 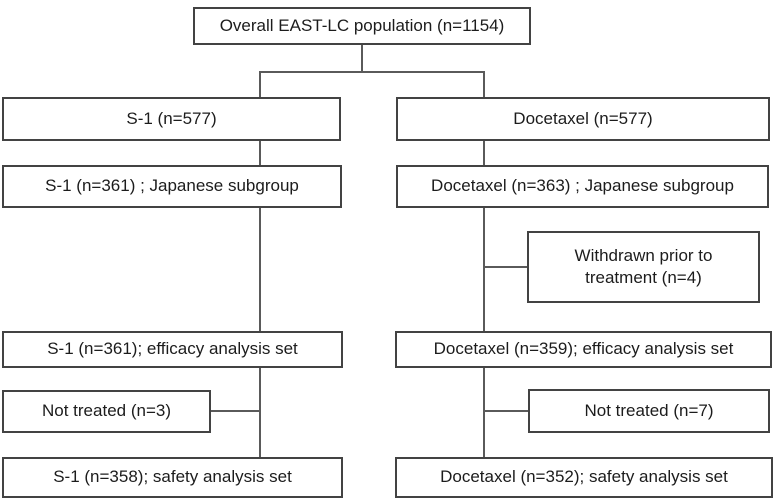 I want to click on connector-overall-down, so click(x=362, y=58).